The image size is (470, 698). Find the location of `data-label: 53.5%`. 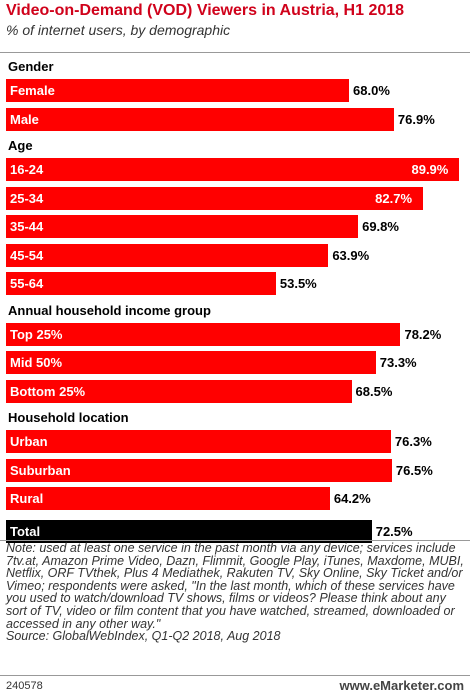

data-label: 53.5% is located at coordinates (298, 283).